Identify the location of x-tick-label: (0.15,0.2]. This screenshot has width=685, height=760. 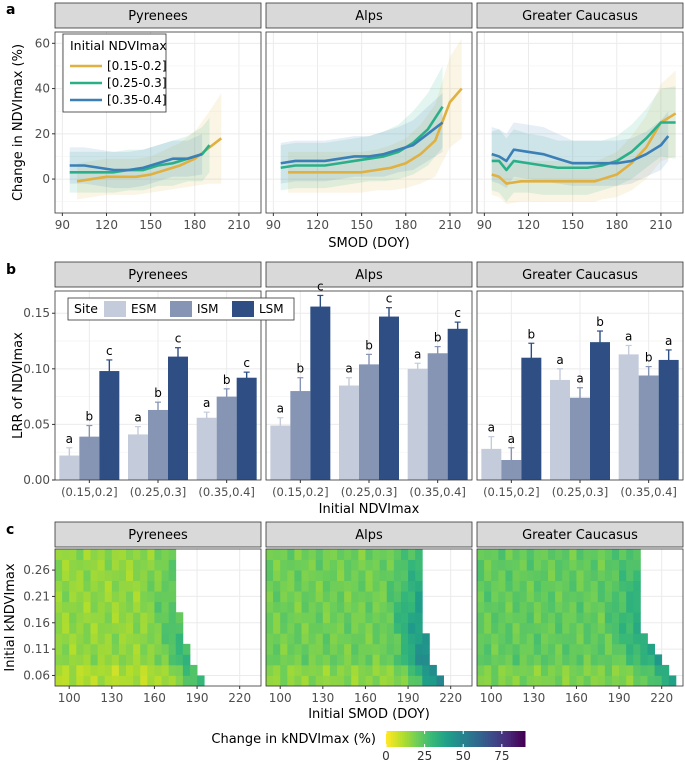
(511, 492).